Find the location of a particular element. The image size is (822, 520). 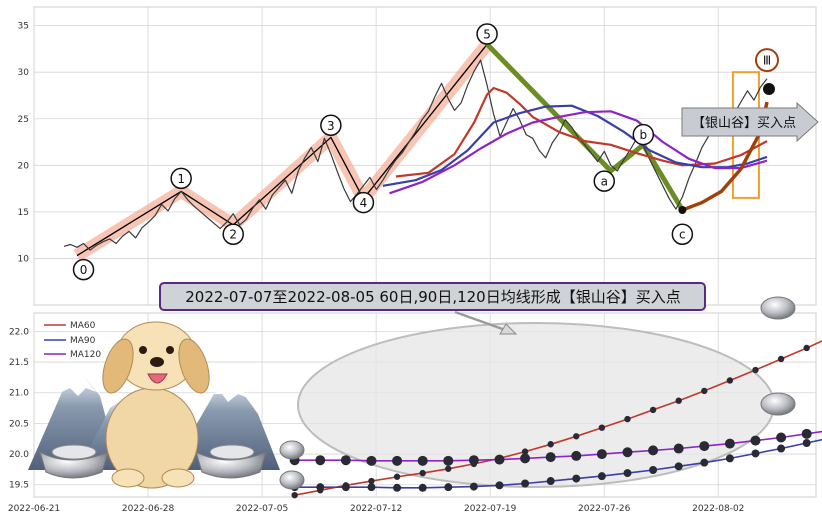

price-y-tick-label: 25 is located at coordinates (23, 120).